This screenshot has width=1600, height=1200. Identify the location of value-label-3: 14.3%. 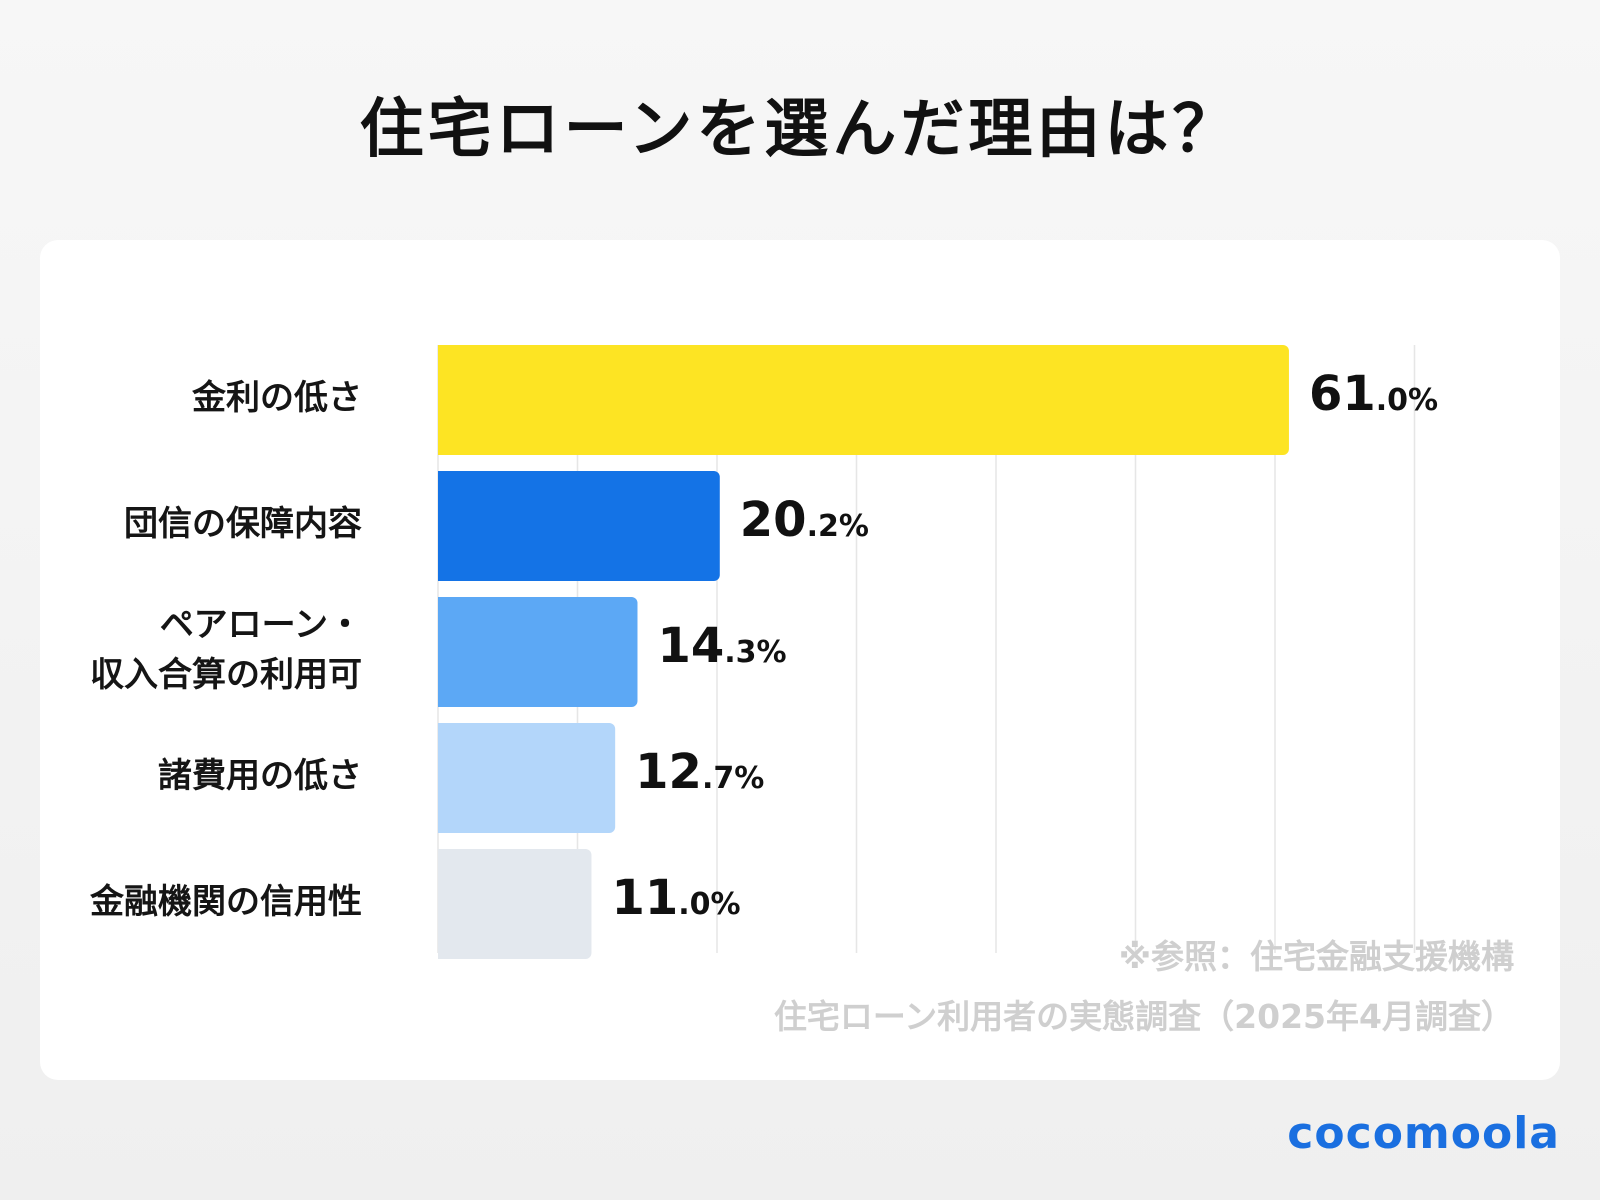
(721, 646).